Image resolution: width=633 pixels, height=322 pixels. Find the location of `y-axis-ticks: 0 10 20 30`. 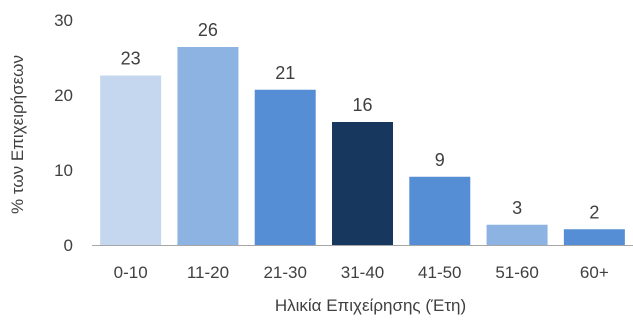

y-axis-ticks: 0 10 20 30 is located at coordinates (63, 133).